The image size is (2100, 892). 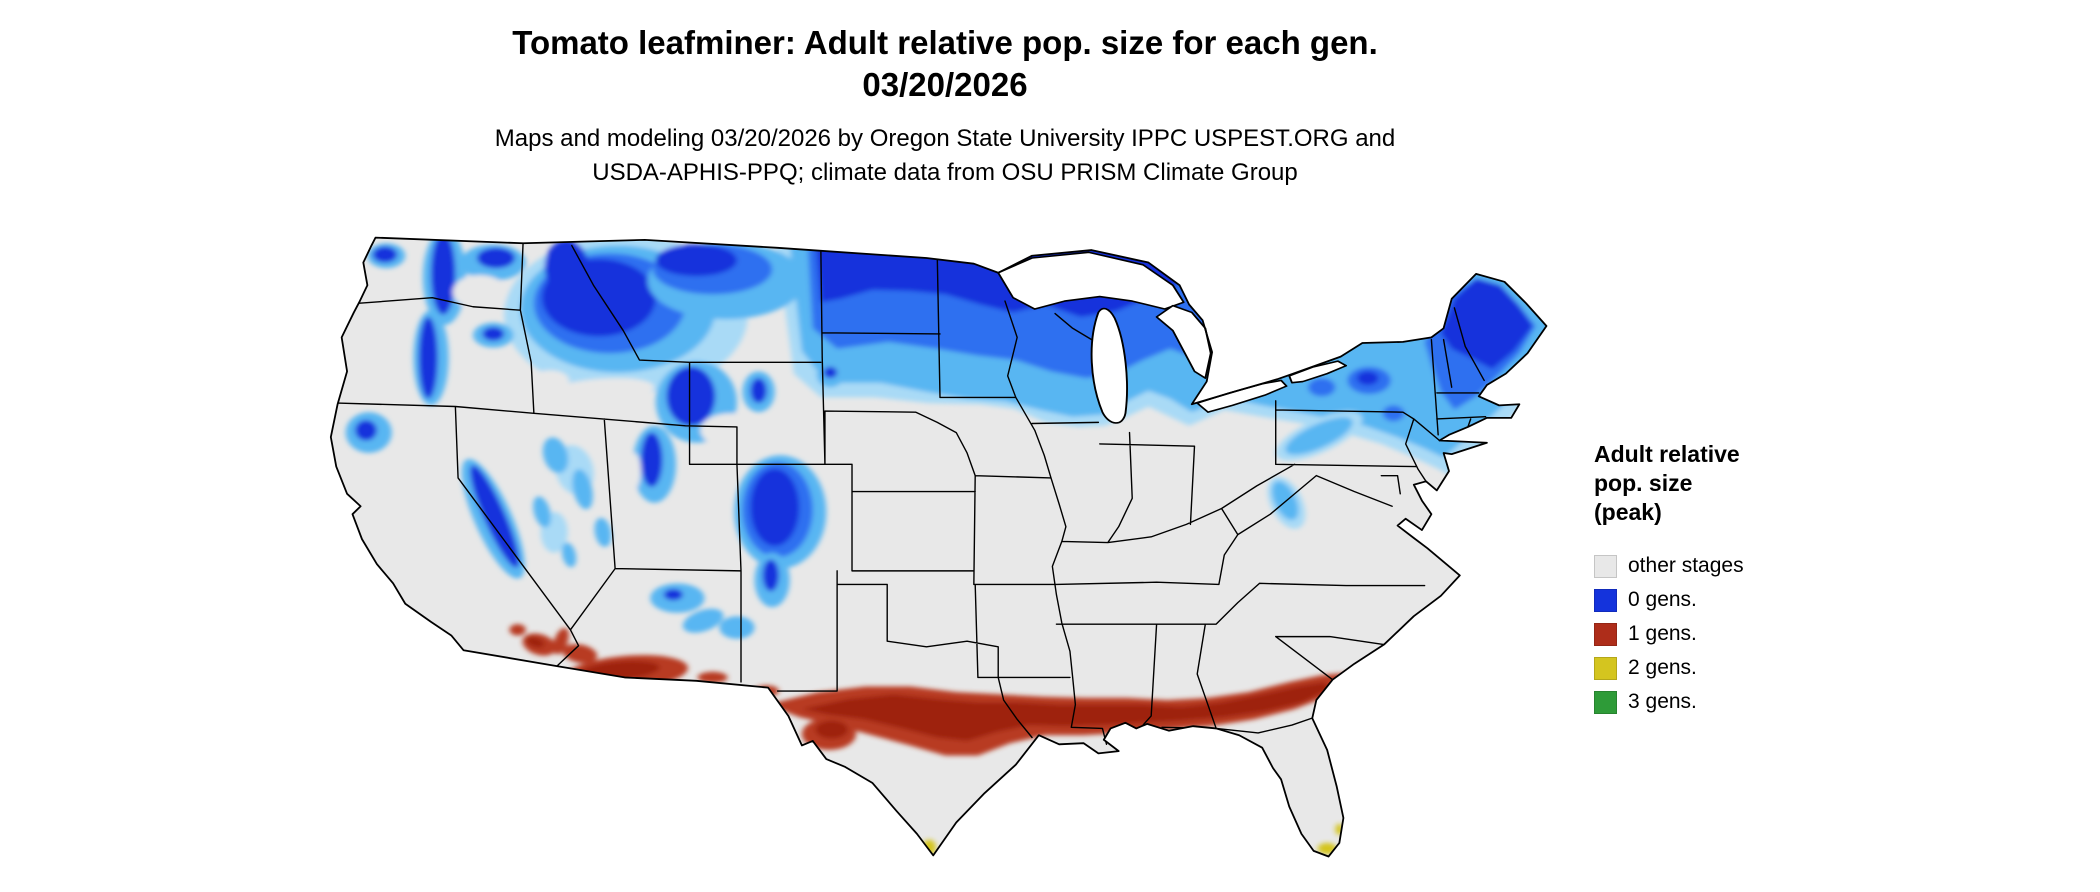 I want to click on region-wyoming-basin-gray, so click(x=730, y=430).